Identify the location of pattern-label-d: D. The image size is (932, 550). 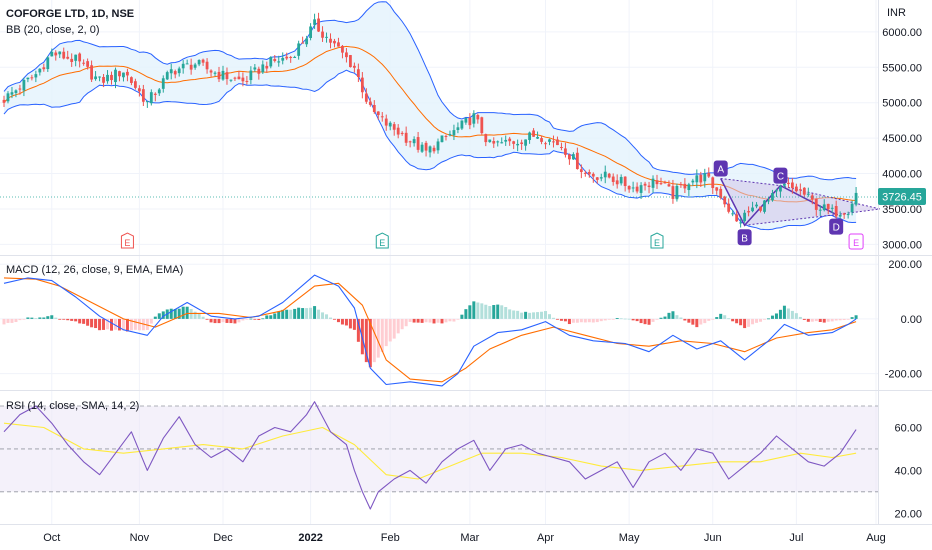
(836, 226).